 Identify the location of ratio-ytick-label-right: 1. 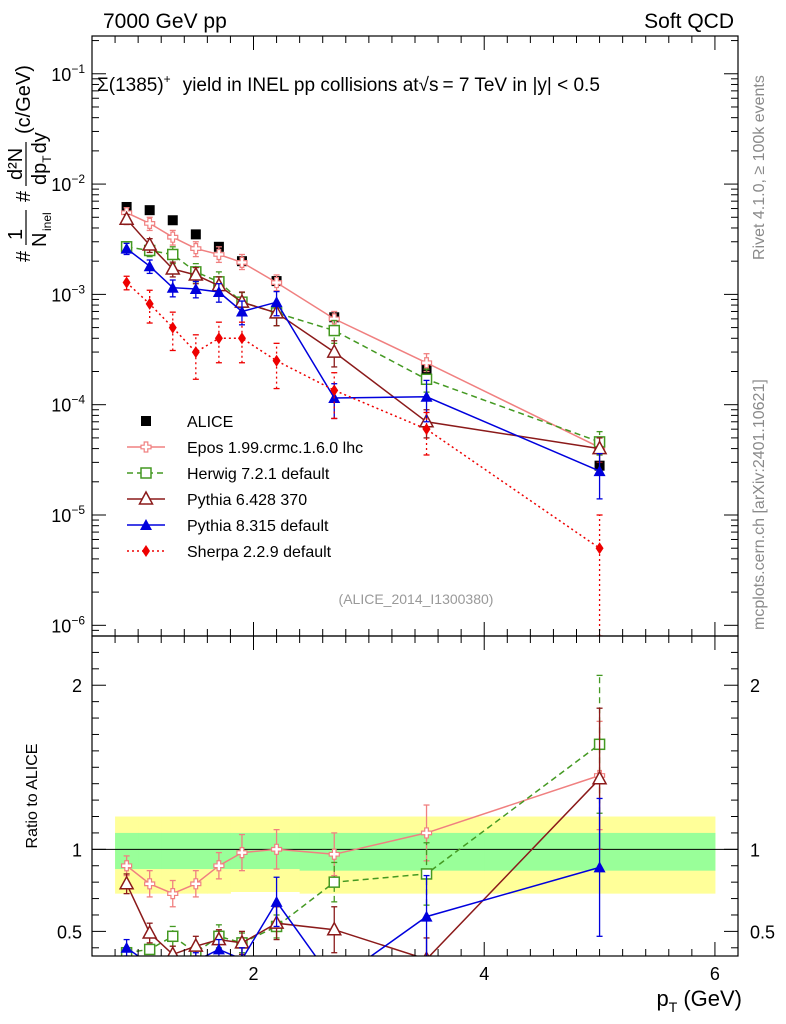
(755, 850).